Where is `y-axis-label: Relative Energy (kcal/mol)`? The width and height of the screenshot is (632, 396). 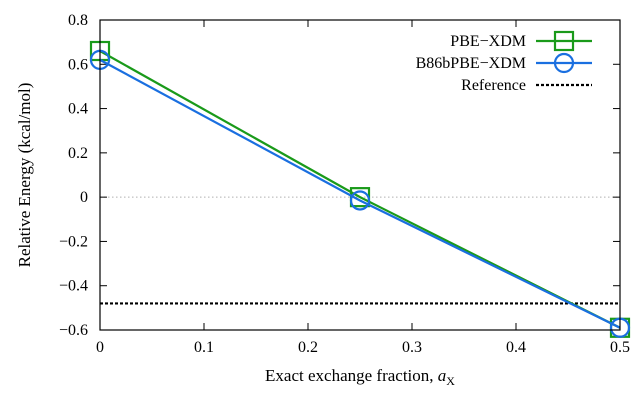
y-axis-label: Relative Energy (kcal/mol) is located at coordinates (24, 175).